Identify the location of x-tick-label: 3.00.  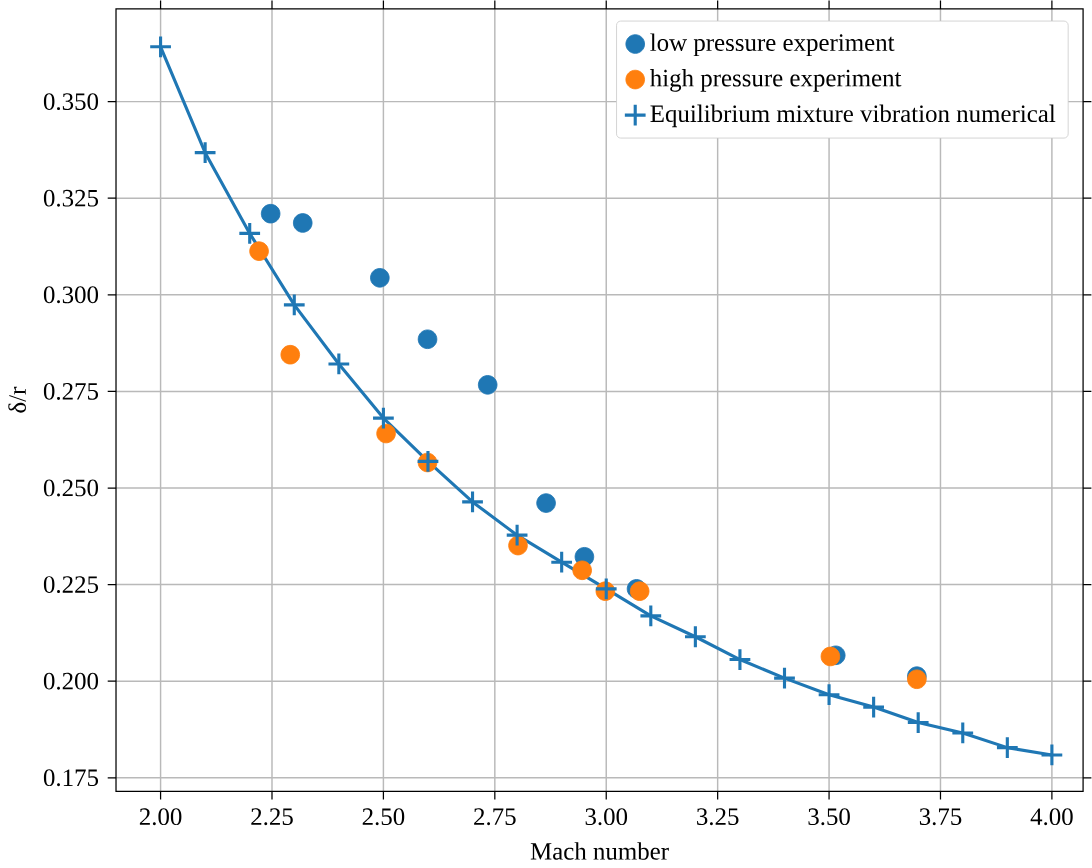
(606, 817).